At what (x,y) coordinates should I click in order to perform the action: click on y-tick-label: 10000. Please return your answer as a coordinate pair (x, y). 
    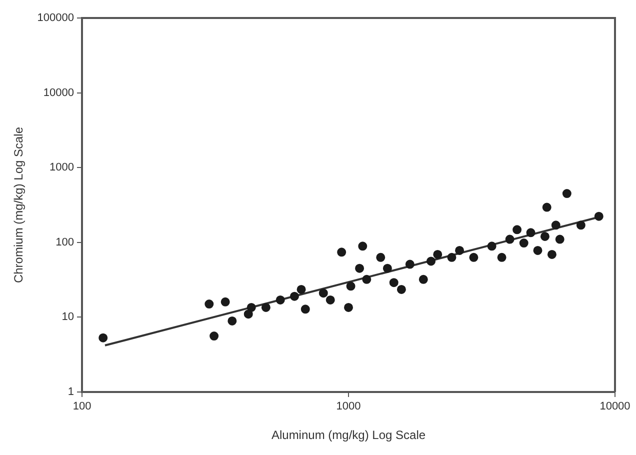
    Looking at the image, I should click on (58, 92).